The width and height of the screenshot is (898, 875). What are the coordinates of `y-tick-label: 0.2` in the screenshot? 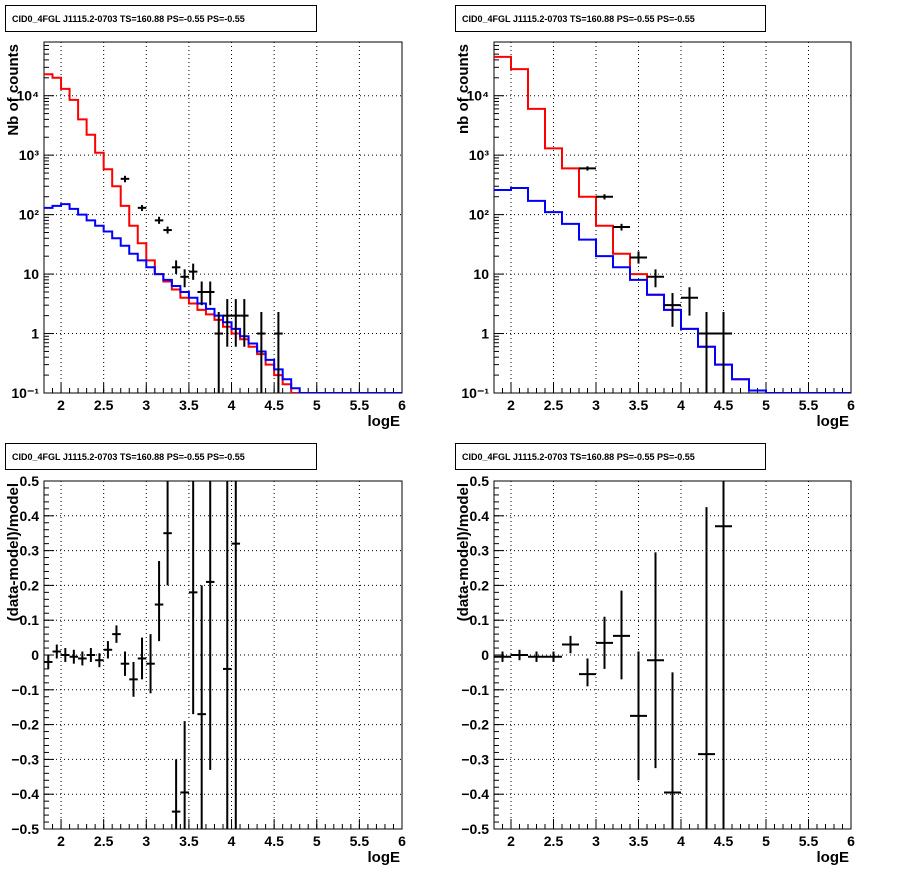 It's located at (480, 585).